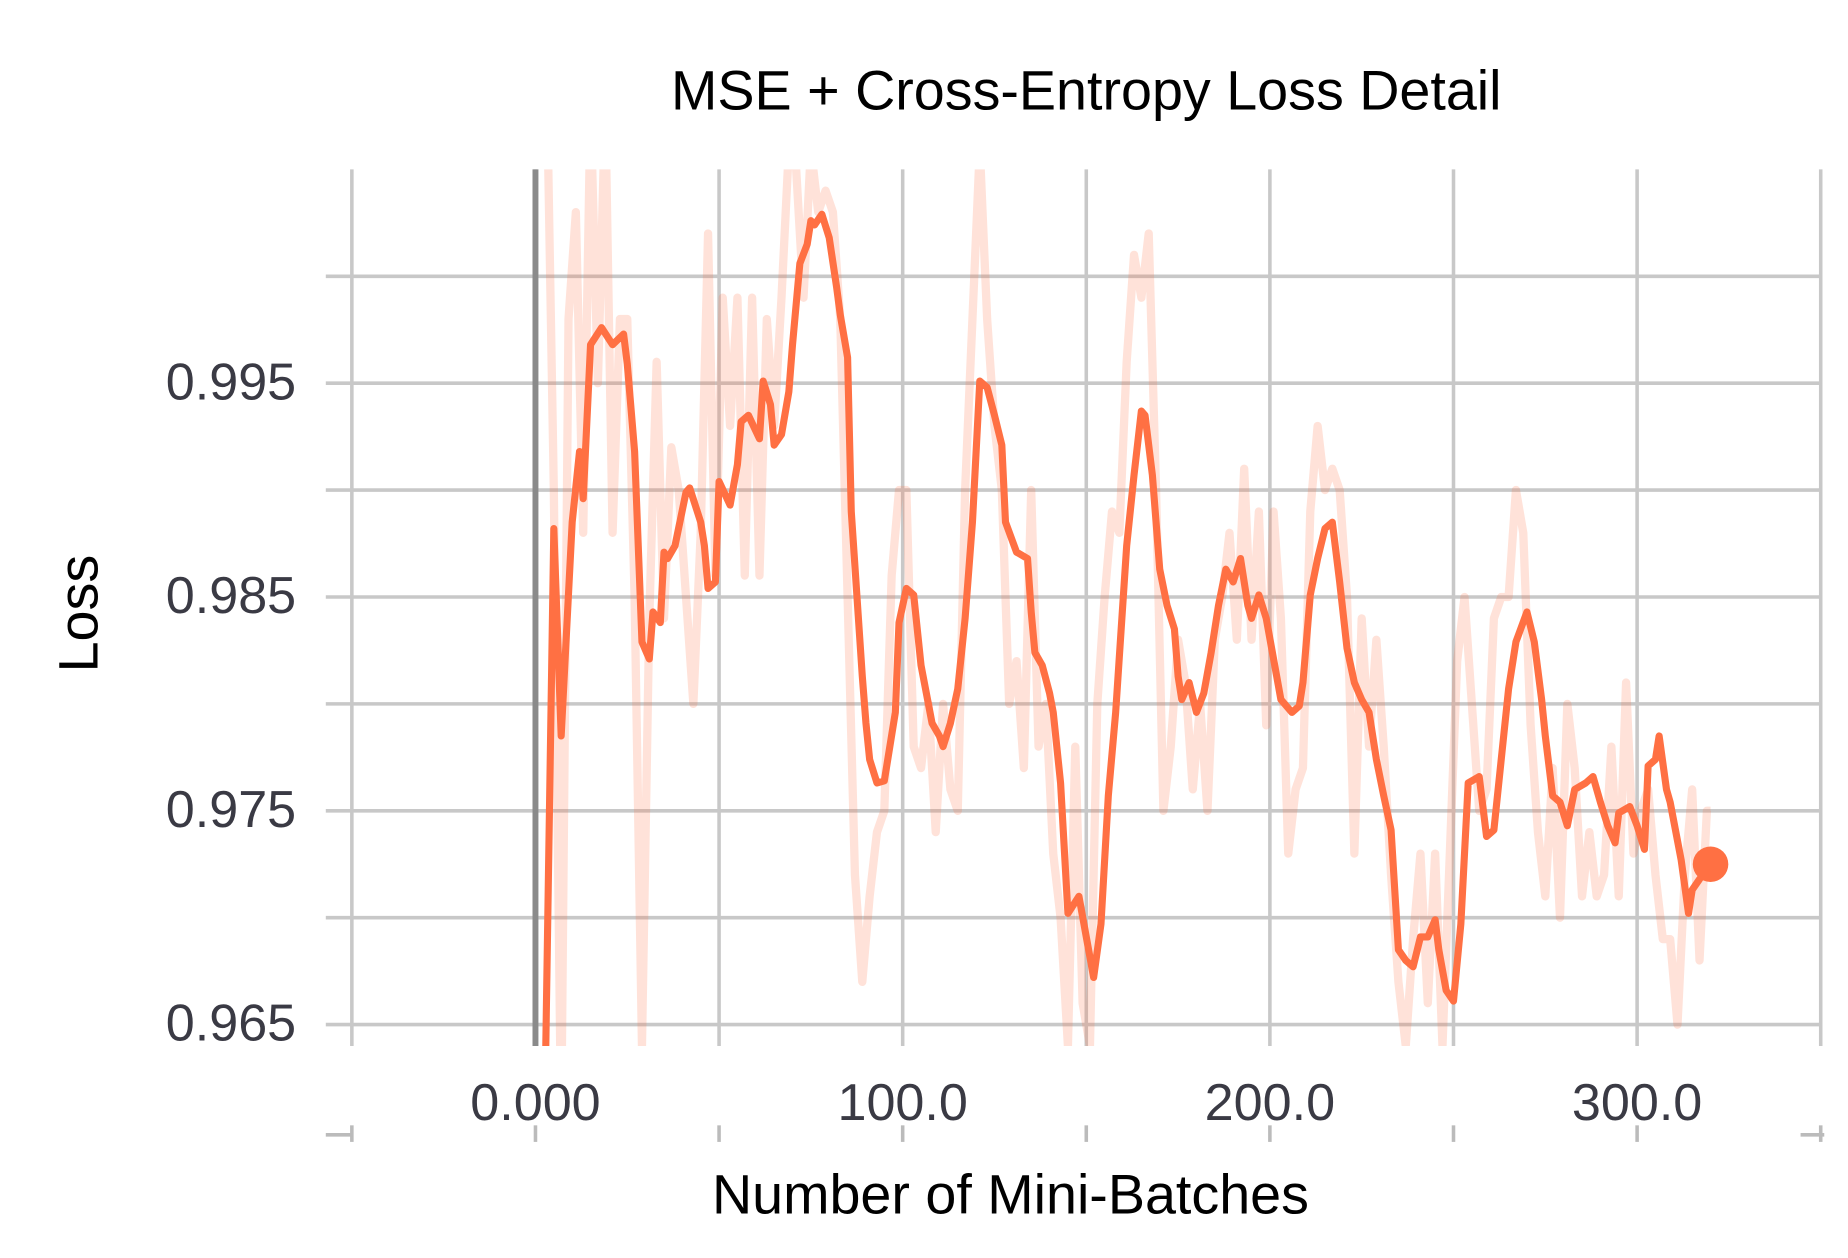 The image size is (1848, 1258). I want to click on chart-title: MSE + Cross-Entropy Loss Detail, so click(1086, 90).